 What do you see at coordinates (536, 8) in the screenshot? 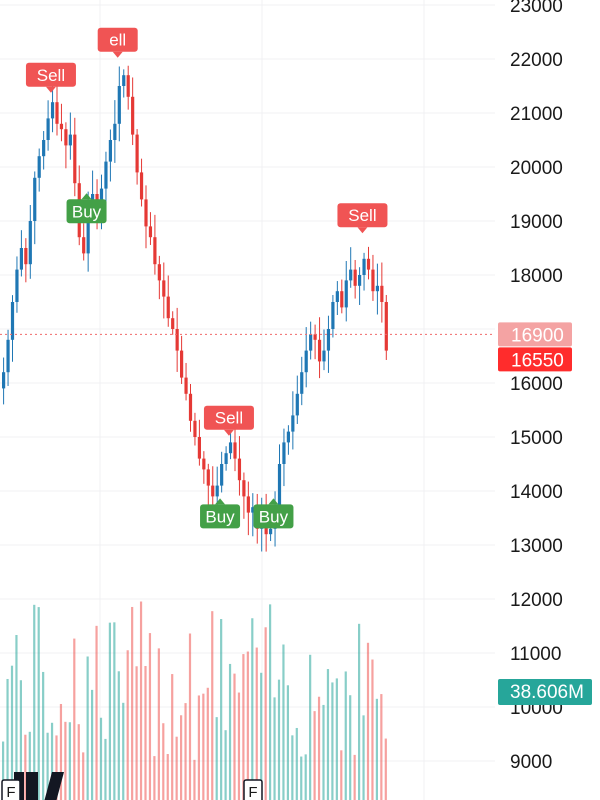
I see `price-tick-label: 23000` at bounding box center [536, 8].